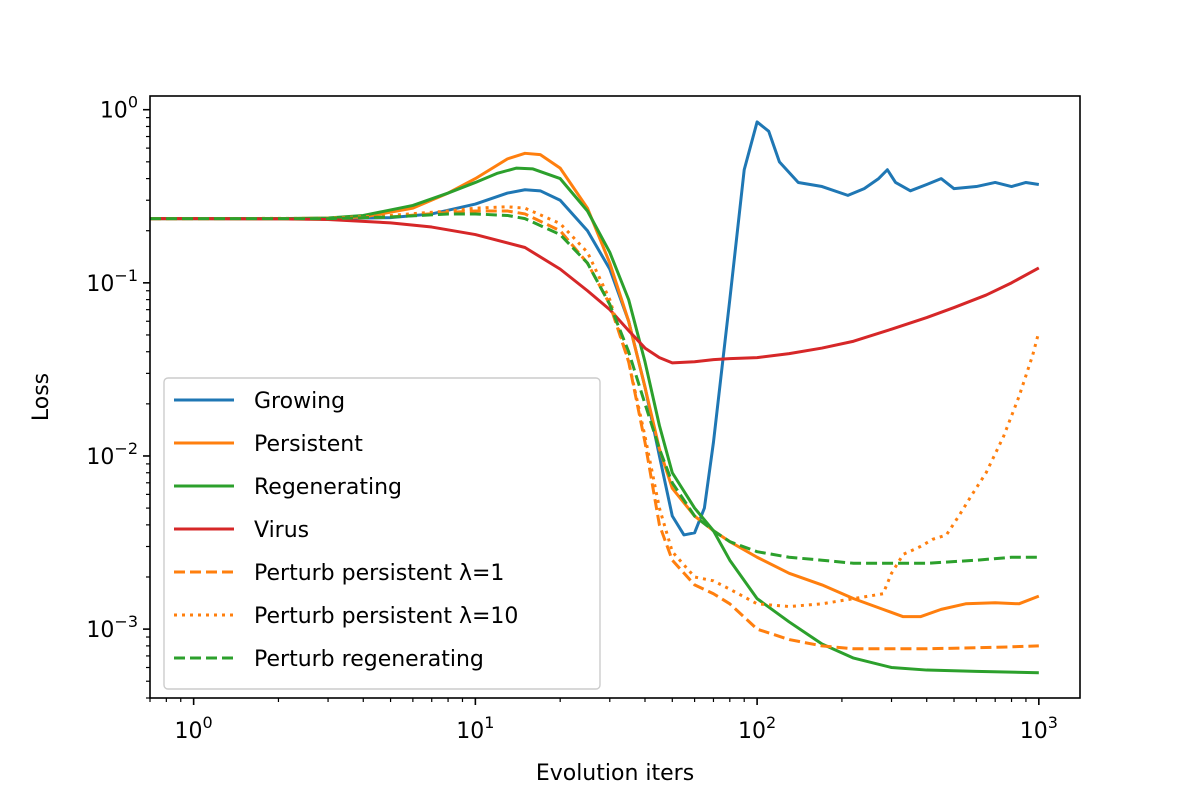 The image size is (1200, 800). I want to click on y-tick-label: 10⁻¹, so click(112, 281).